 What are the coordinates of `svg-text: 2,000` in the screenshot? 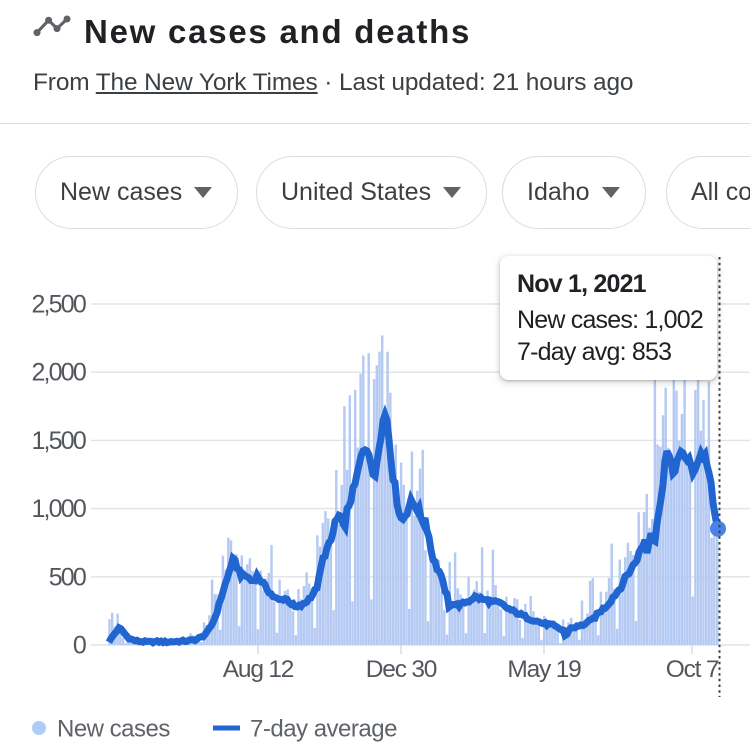 It's located at (58, 373).